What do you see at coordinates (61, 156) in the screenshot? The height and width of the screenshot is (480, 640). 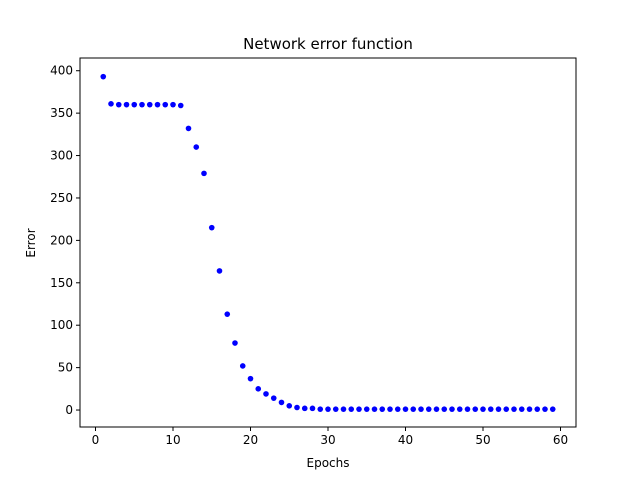 I see `y-tick-label: 300` at bounding box center [61, 156].